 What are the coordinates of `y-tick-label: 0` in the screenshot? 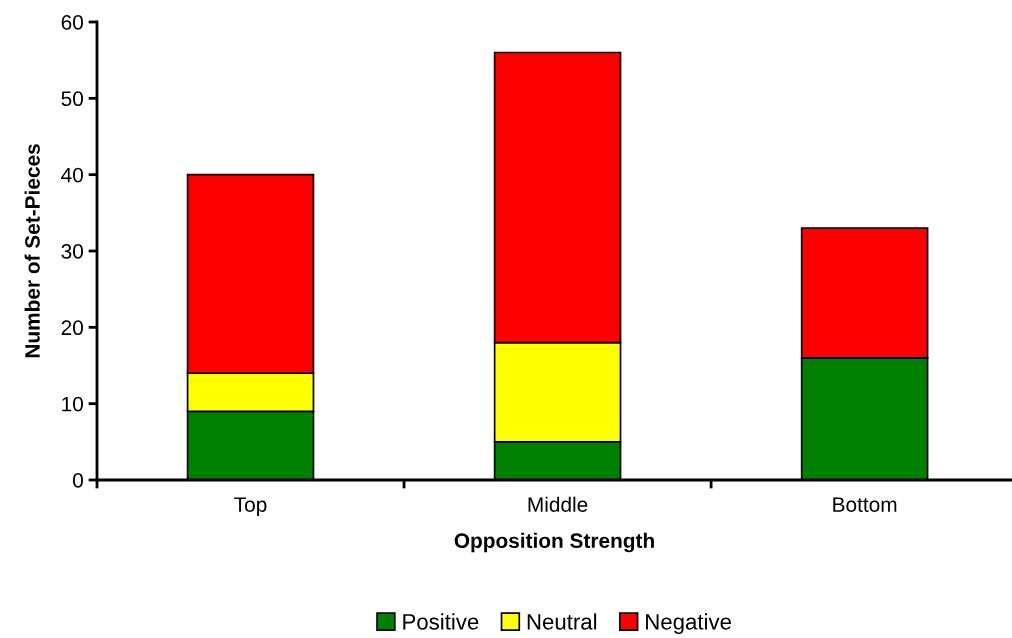 It's located at (78, 480).